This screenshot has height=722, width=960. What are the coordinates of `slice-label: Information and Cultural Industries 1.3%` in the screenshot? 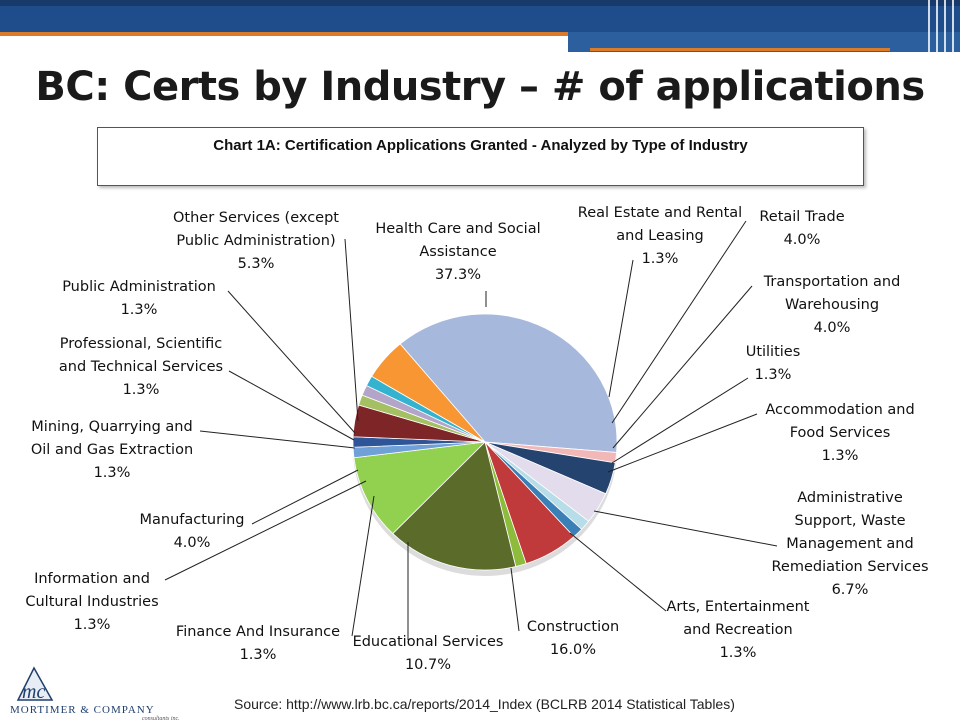 It's located at (91, 602).